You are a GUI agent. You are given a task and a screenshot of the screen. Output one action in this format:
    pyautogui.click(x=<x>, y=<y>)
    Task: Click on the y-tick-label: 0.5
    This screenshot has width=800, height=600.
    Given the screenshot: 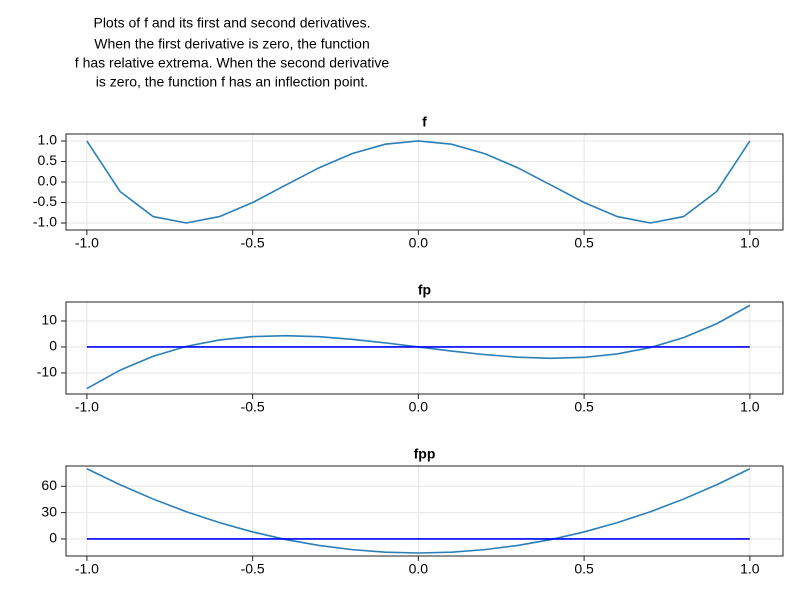 What is the action you would take?
    pyautogui.click(x=48, y=160)
    